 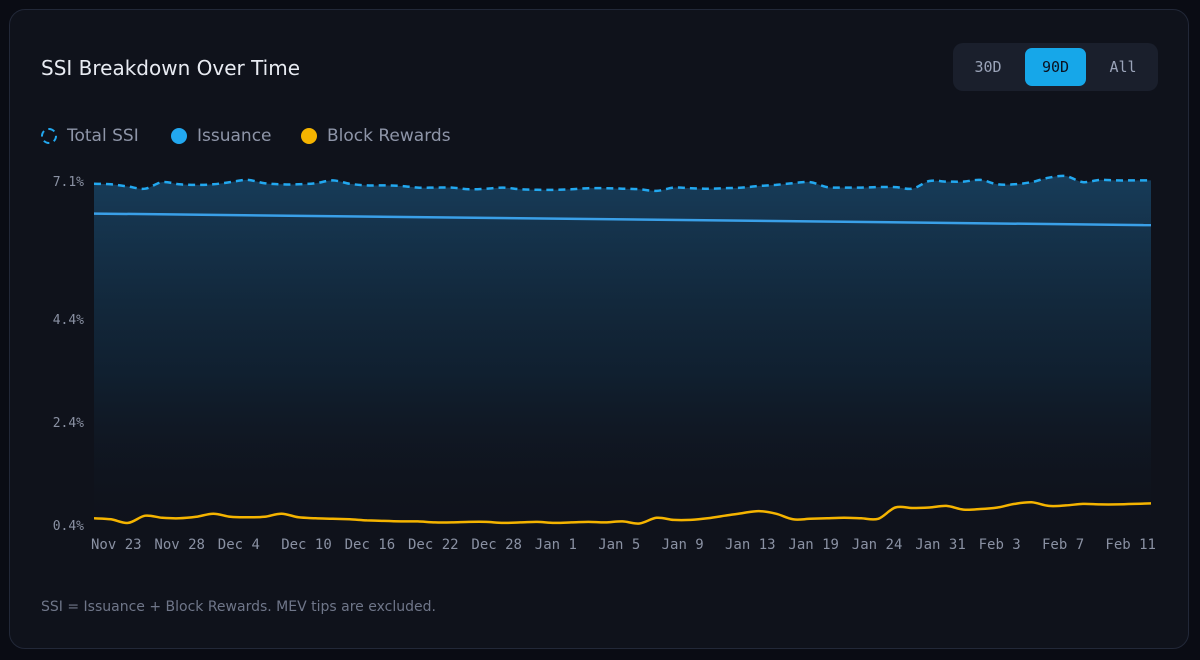 What do you see at coordinates (1123, 67) in the screenshot?
I see `range-all-button: All` at bounding box center [1123, 67].